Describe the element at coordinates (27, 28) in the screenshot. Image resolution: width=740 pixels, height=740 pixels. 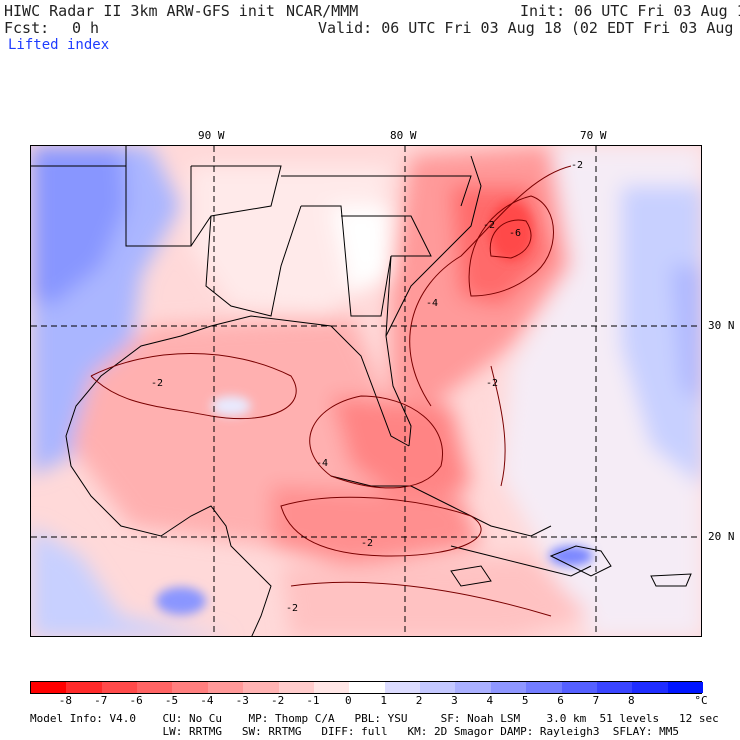
I see `forecast-label: Fcst:` at that location.